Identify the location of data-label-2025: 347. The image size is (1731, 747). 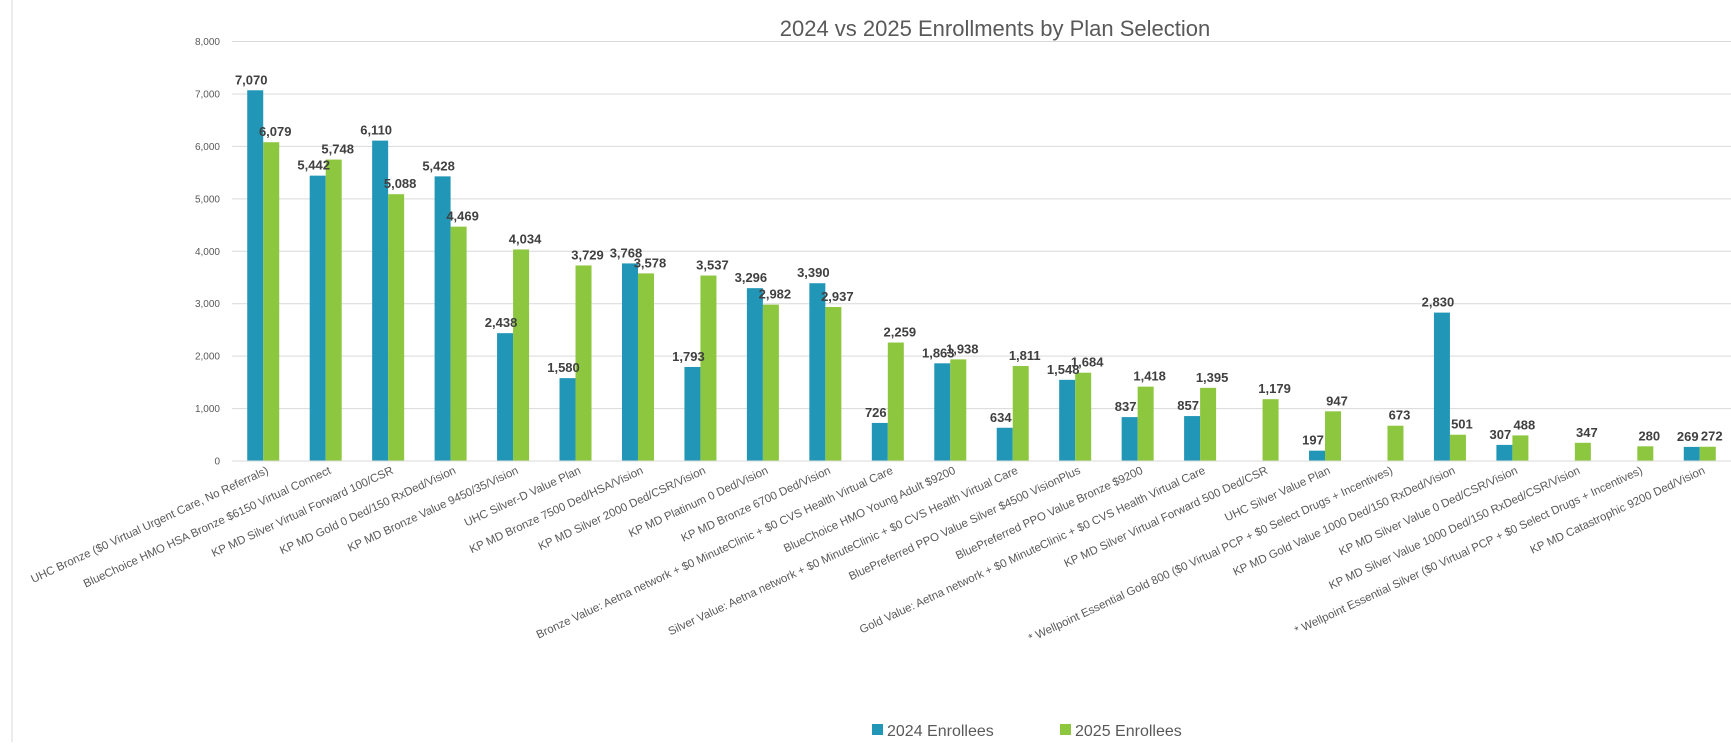
(1587, 432).